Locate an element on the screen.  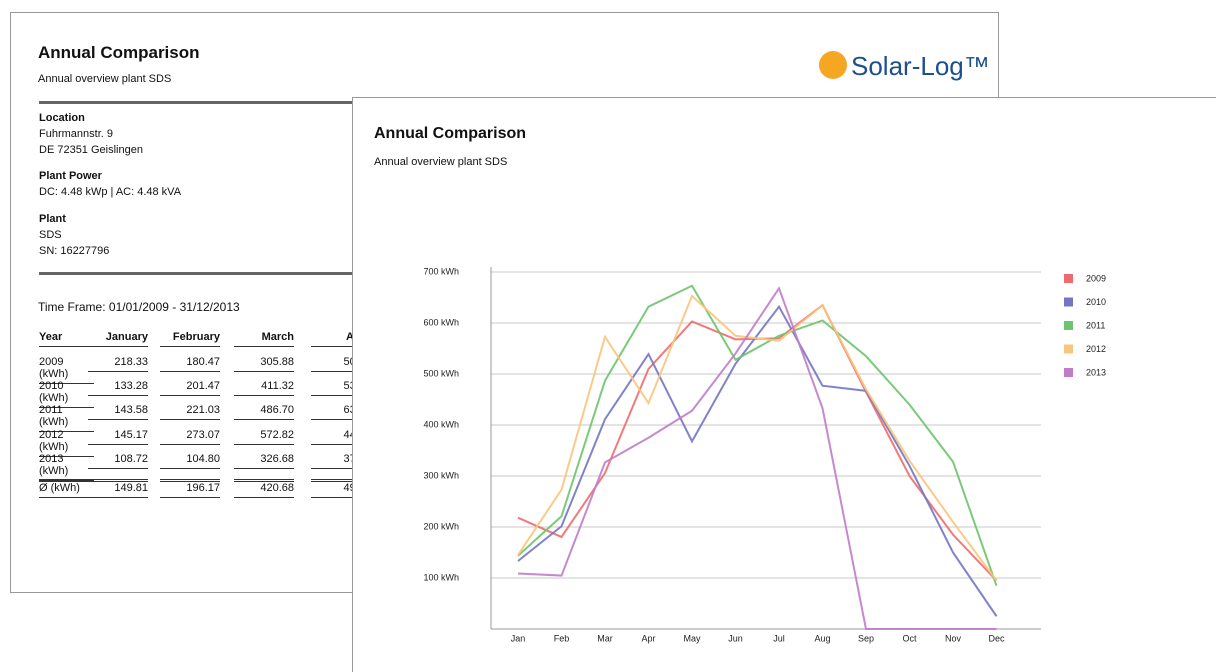
table-cell: 196.17 is located at coordinates (190, 488).